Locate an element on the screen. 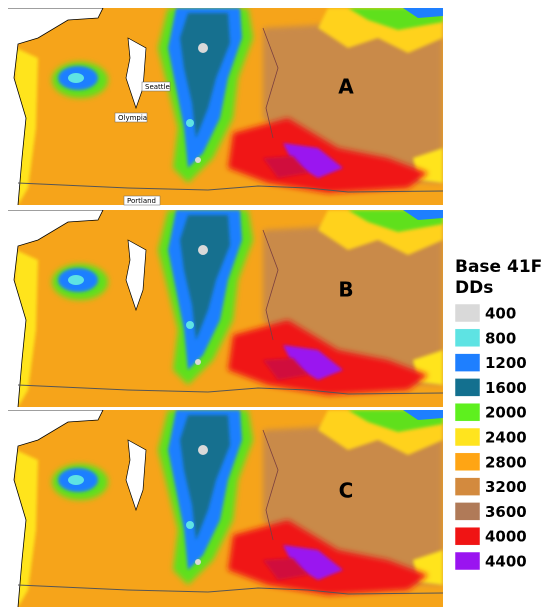 Image resolution: width=550 pixels, height=613 pixels. panel-label: A is located at coordinates (346, 87).